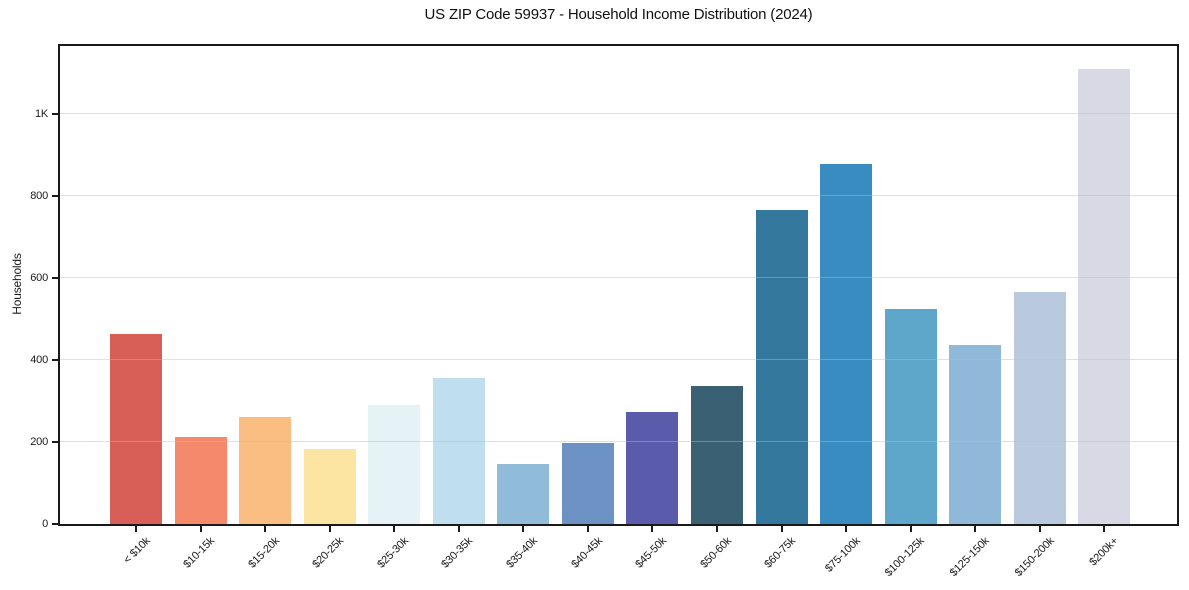  What do you see at coordinates (715, 553) in the screenshot?
I see `xtick-label-10: $50-60k` at bounding box center [715, 553].